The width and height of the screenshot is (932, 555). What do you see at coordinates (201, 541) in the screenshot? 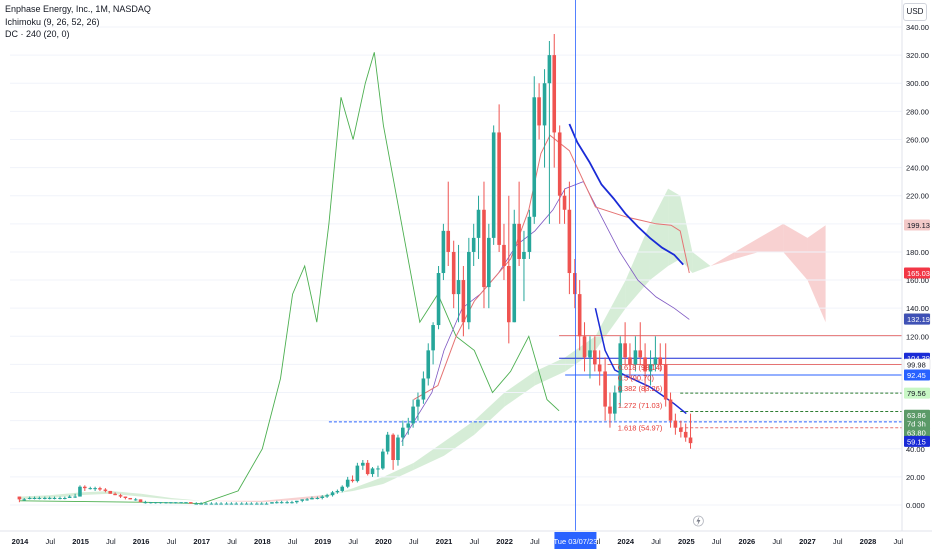
I see `time-tick-label: 2017` at bounding box center [201, 541].